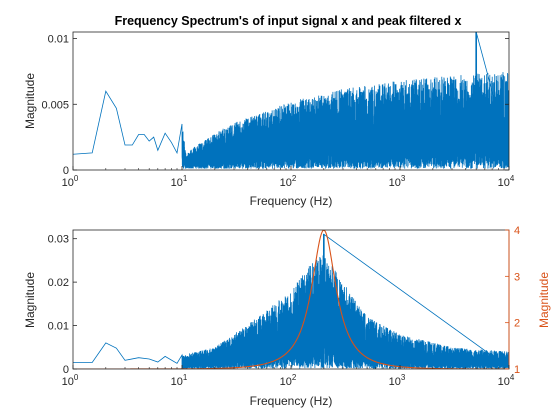  I want to click on right-y-tick-label: 1, so click(517, 370).